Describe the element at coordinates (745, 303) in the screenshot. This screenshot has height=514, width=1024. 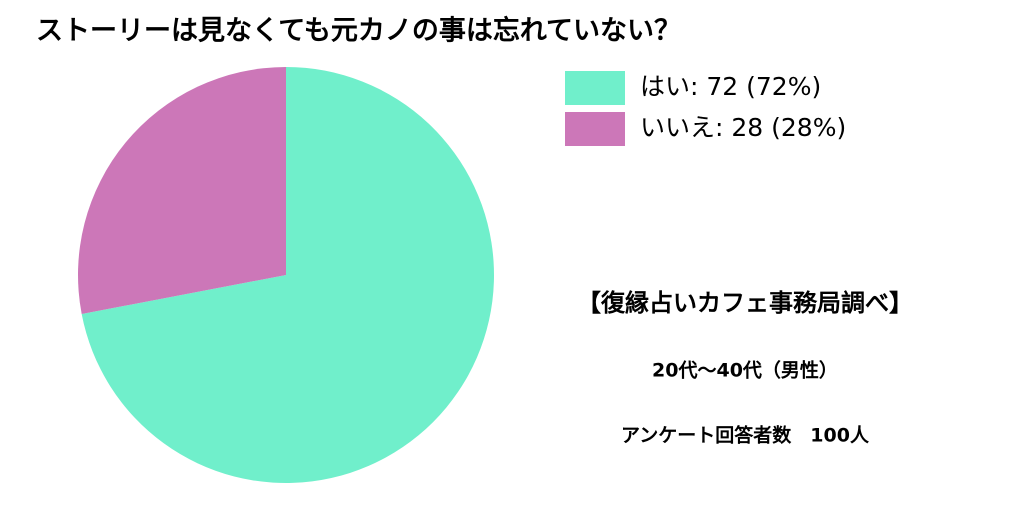
I see `annotation: 【復縁占いカフェ事務局調べ】` at that location.